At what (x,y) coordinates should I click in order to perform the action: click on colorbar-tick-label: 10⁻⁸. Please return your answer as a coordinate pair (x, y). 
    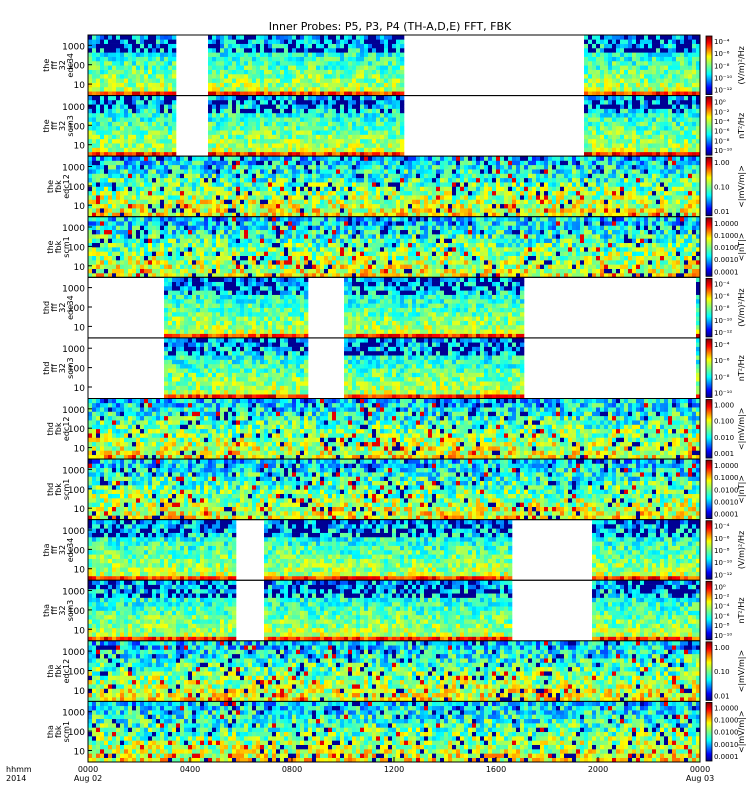
    Looking at the image, I should click on (722, 66).